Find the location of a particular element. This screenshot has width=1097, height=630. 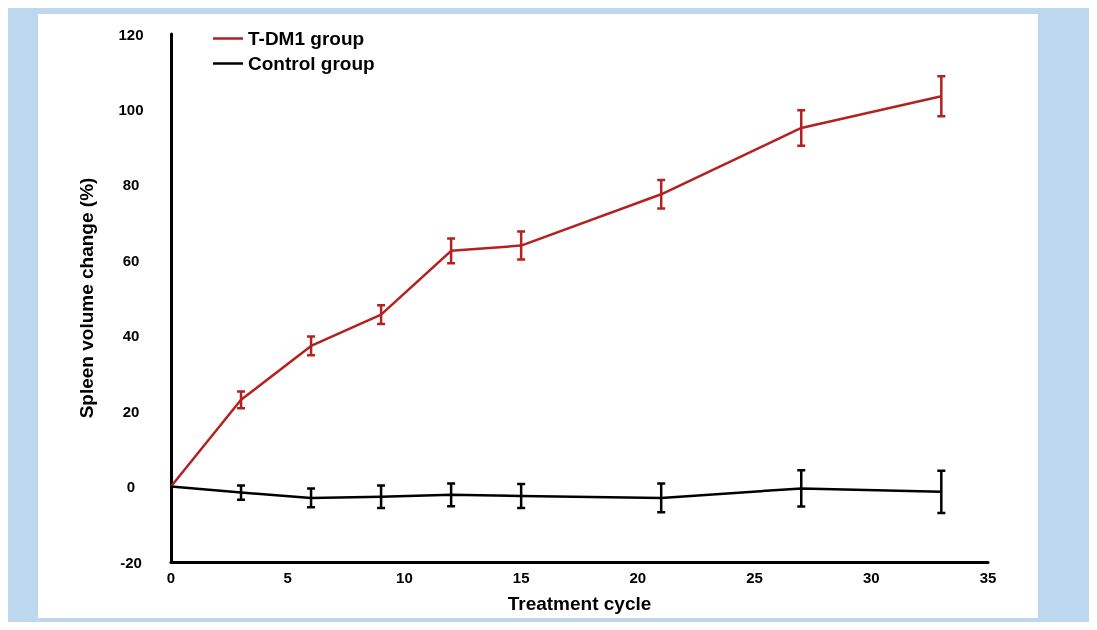

x-tick-label: 35 is located at coordinates (988, 577).